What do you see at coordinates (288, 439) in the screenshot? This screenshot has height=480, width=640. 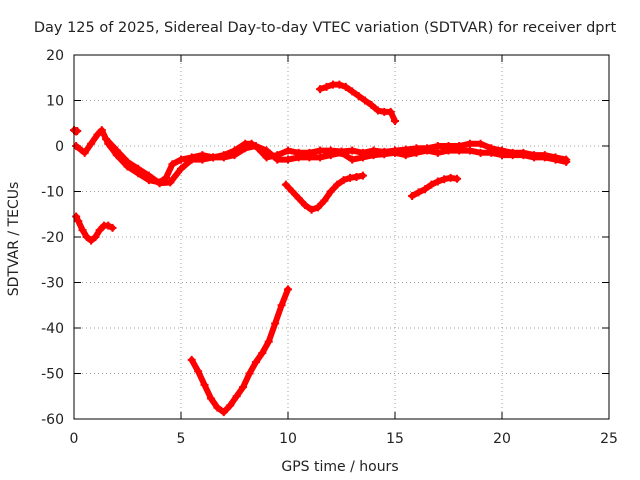 I see `x-tick-label: 10` at bounding box center [288, 439].